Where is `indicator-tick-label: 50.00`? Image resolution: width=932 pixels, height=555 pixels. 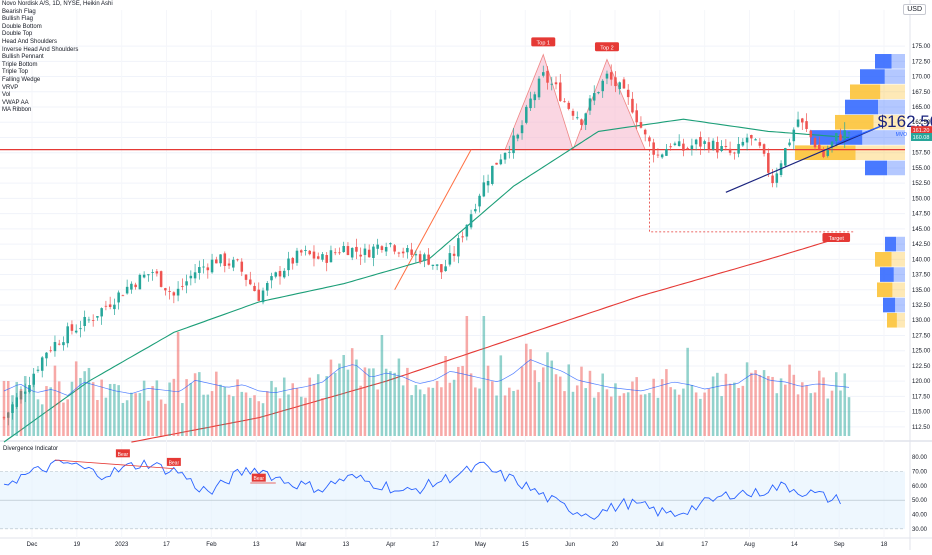 indicator-tick-label: 50.00 is located at coordinates (920, 501).